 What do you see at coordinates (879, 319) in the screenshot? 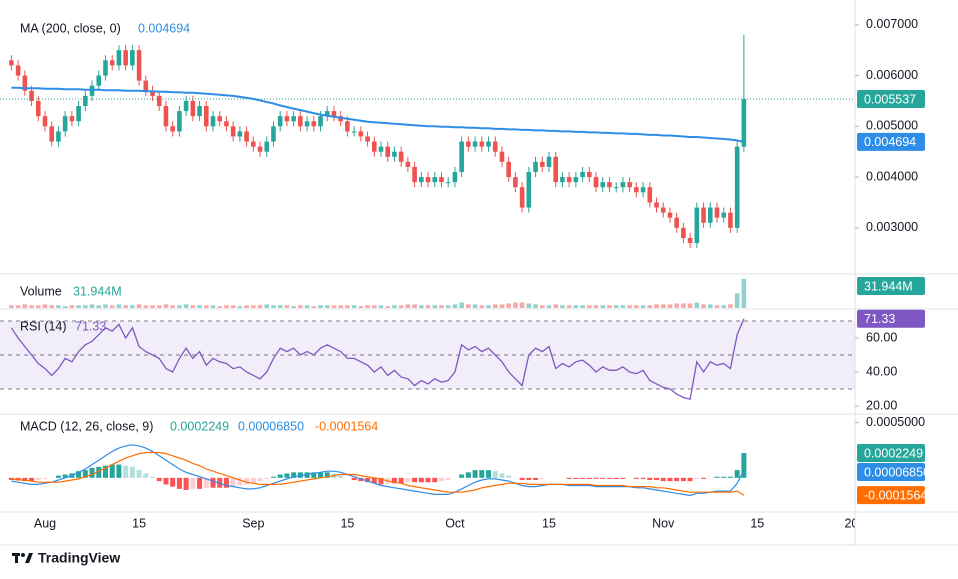
I see `price-label: 71.33` at bounding box center [879, 319].